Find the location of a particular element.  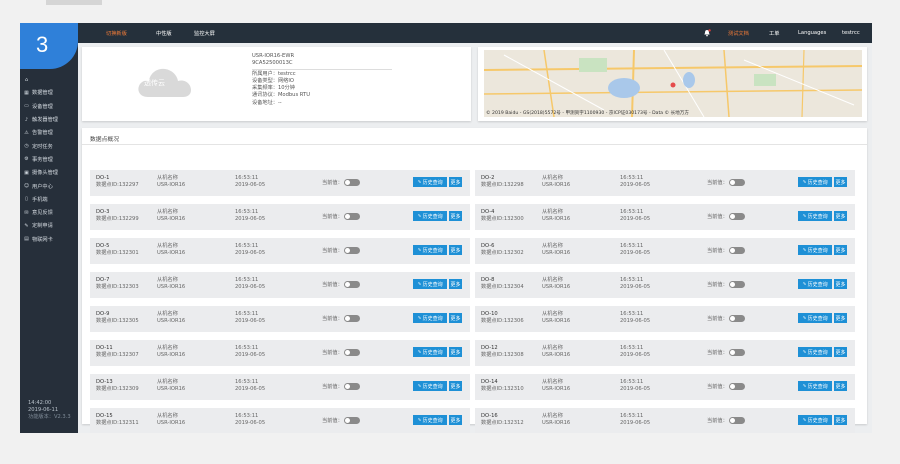

sidebar-item-label: 用户中心 is located at coordinates (42, 186).